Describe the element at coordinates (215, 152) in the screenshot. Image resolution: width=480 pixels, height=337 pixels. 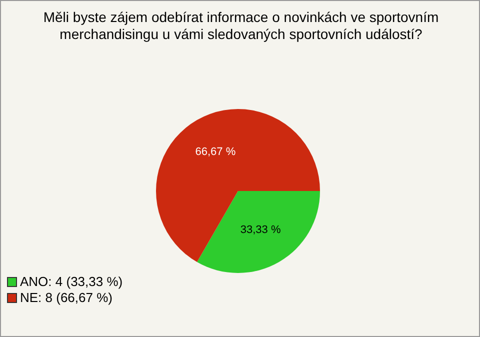
I see `data-label: 66,67 %` at that location.